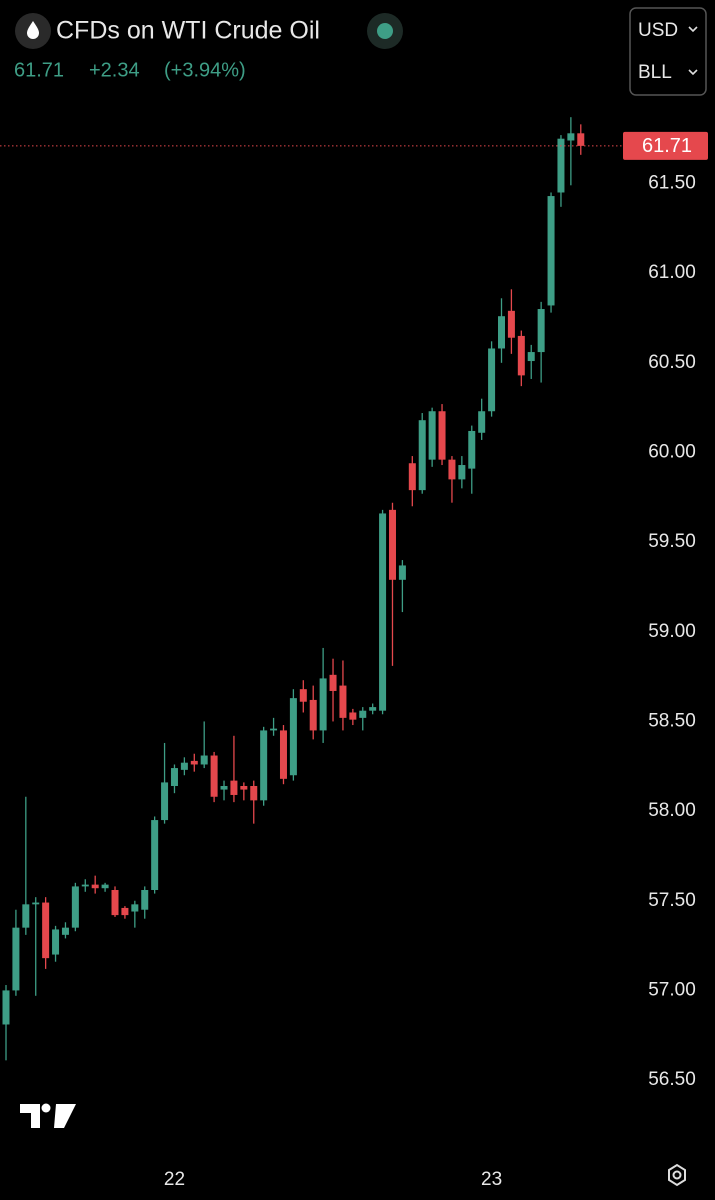 The width and height of the screenshot is (715, 1200). What do you see at coordinates (668, 51) in the screenshot?
I see `unit-selector` at bounding box center [668, 51].